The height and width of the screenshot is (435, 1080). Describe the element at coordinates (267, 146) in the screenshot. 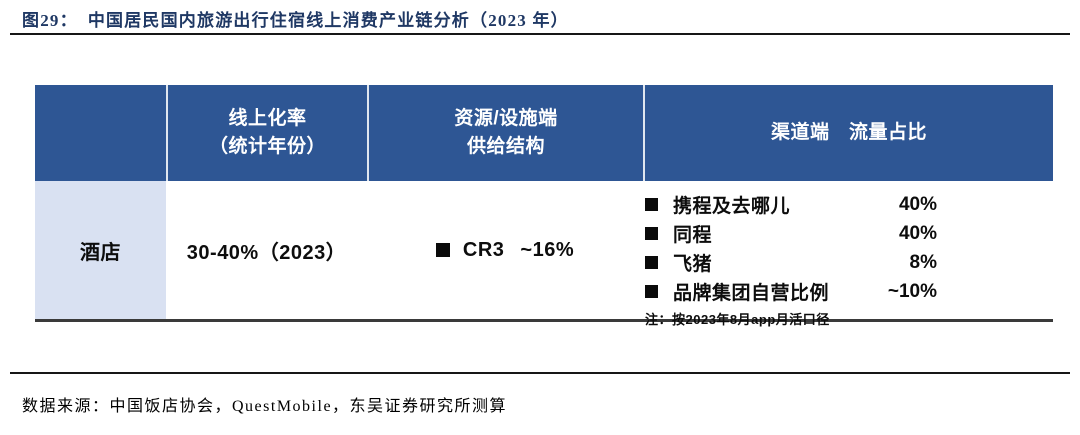

I see `header-online-rate-line2: （统计年份）` at that location.